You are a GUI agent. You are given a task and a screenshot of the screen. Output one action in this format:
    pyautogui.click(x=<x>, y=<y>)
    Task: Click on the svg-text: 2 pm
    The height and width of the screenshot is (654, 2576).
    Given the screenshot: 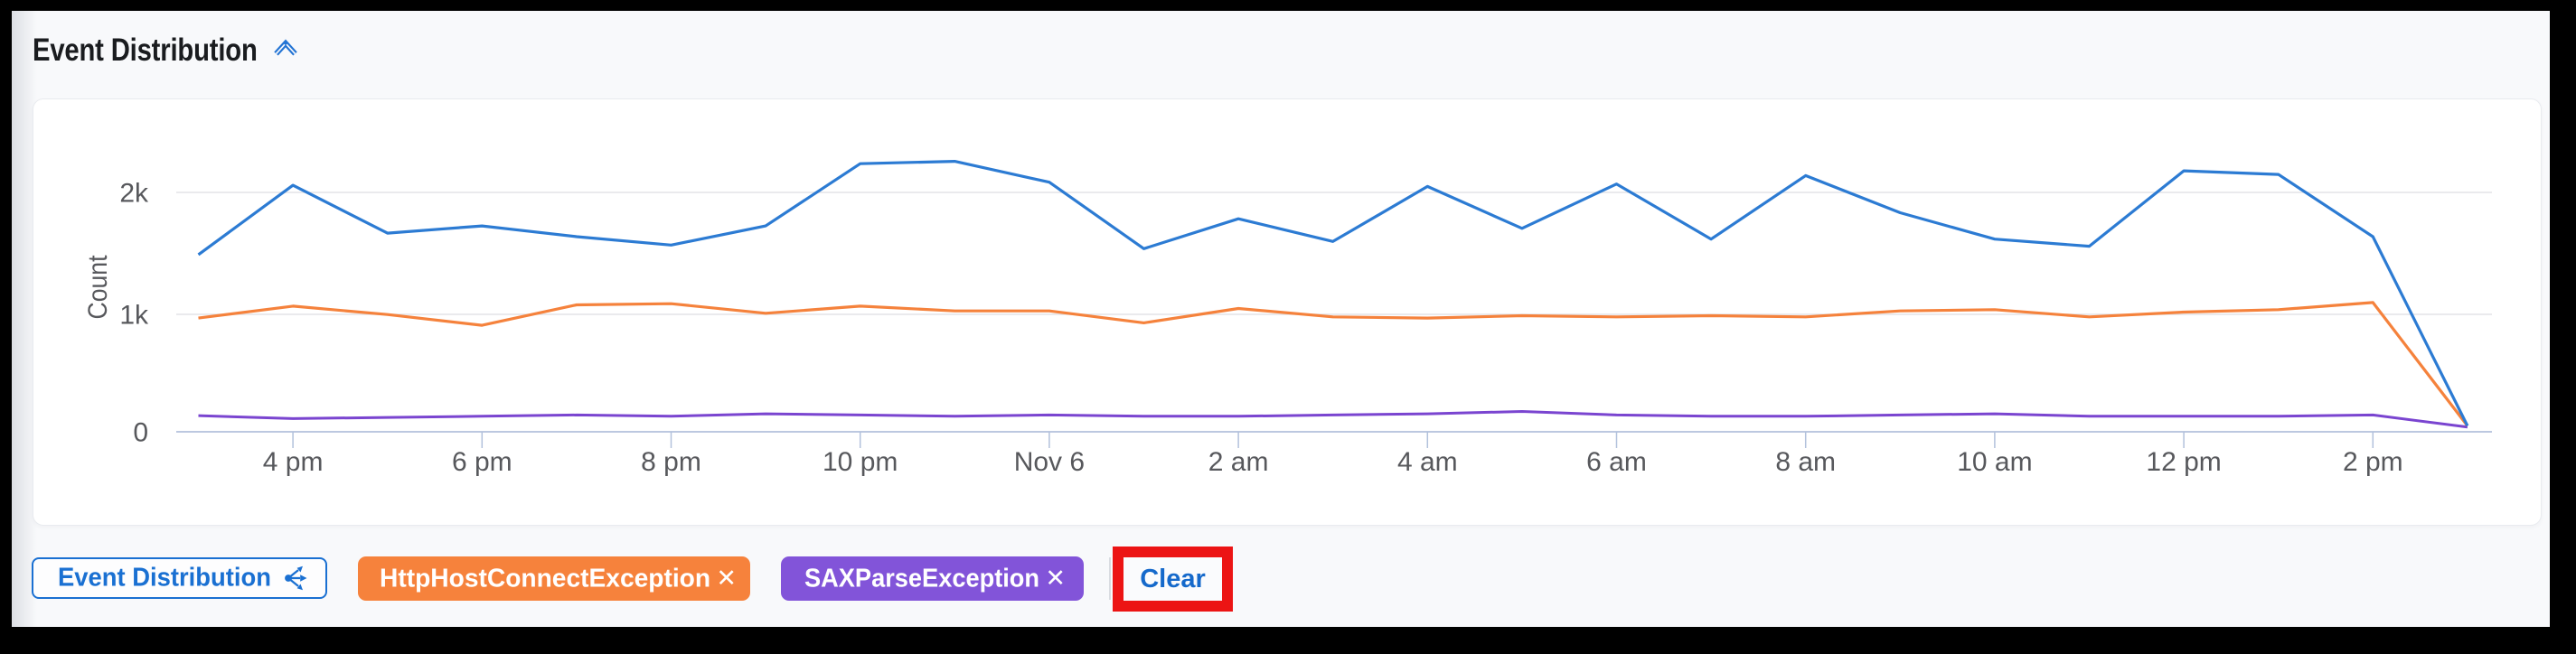 What is the action you would take?
    pyautogui.click(x=2373, y=462)
    